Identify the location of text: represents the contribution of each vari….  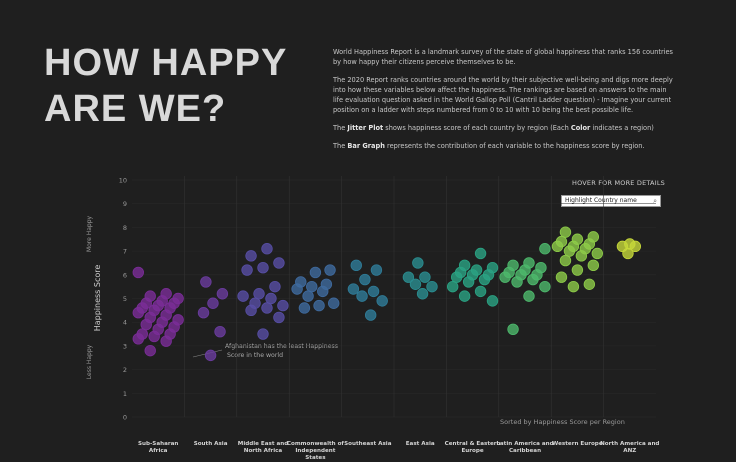
(514, 146).